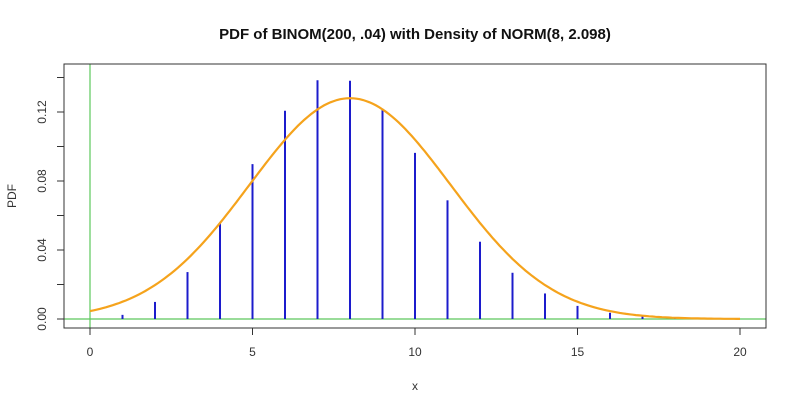 Image resolution: width=800 pixels, height=409 pixels. What do you see at coordinates (42, 181) in the screenshot?
I see `y-tick-label: 0.08` at bounding box center [42, 181].